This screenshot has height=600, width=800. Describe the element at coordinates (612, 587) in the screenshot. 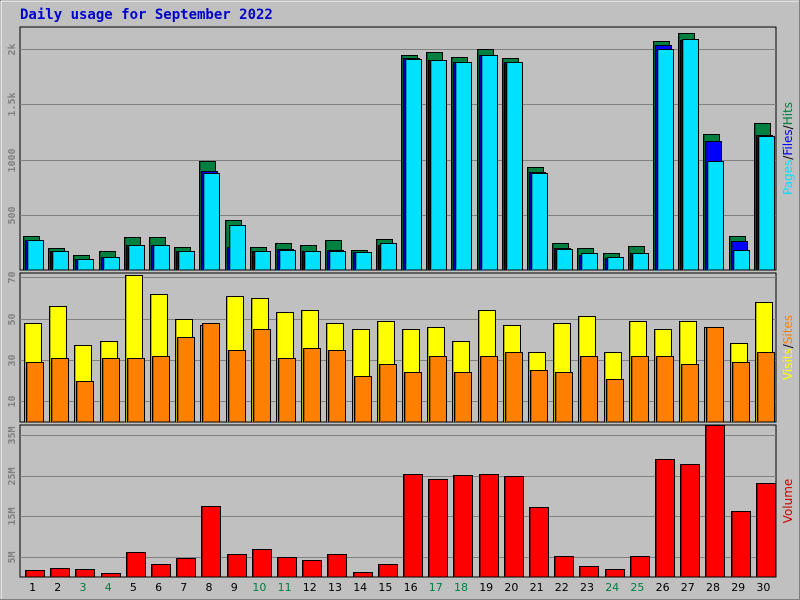

I see `x-tick-label-day-24: 24` at that location.